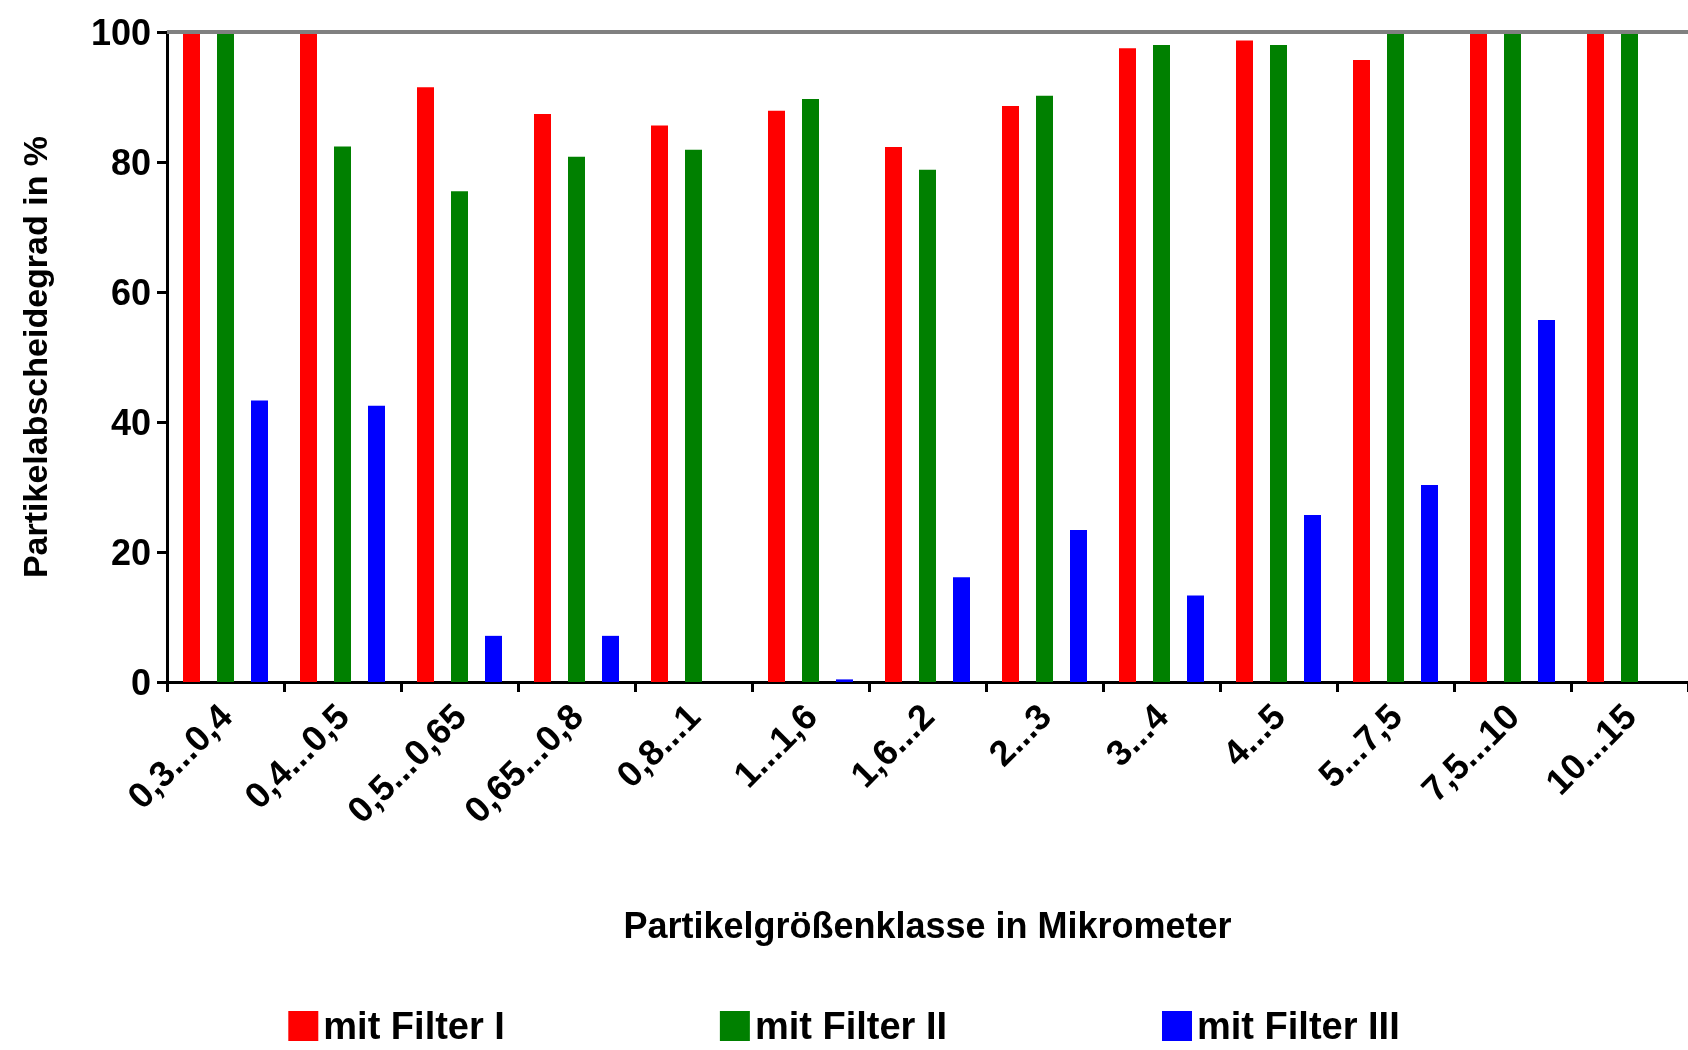 The image size is (1688, 1050). I want to click on legend-label: mit Filter II, so click(851, 1026).